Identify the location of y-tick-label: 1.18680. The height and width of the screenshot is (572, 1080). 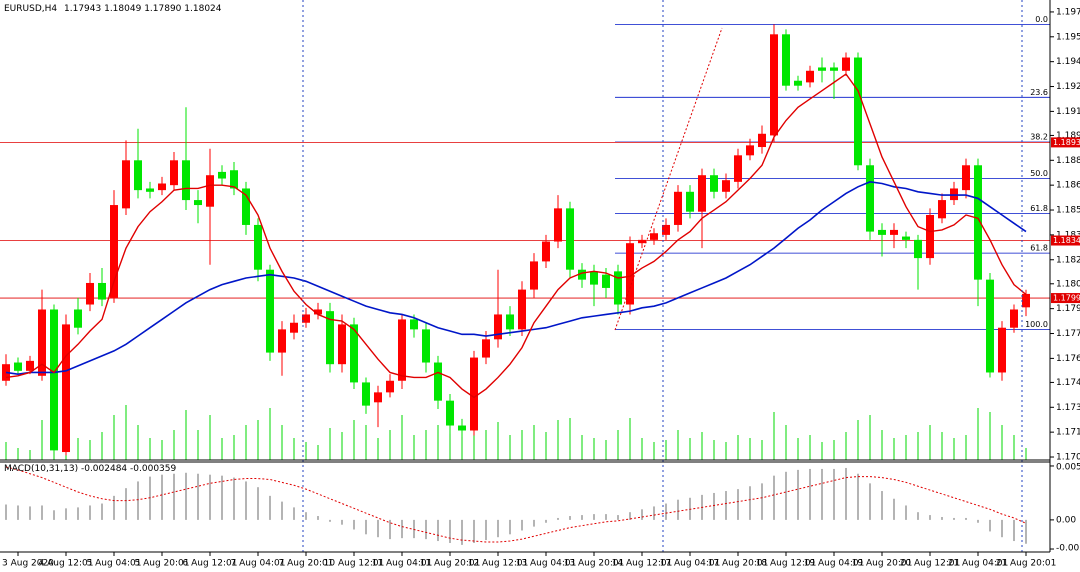
(1068, 186).